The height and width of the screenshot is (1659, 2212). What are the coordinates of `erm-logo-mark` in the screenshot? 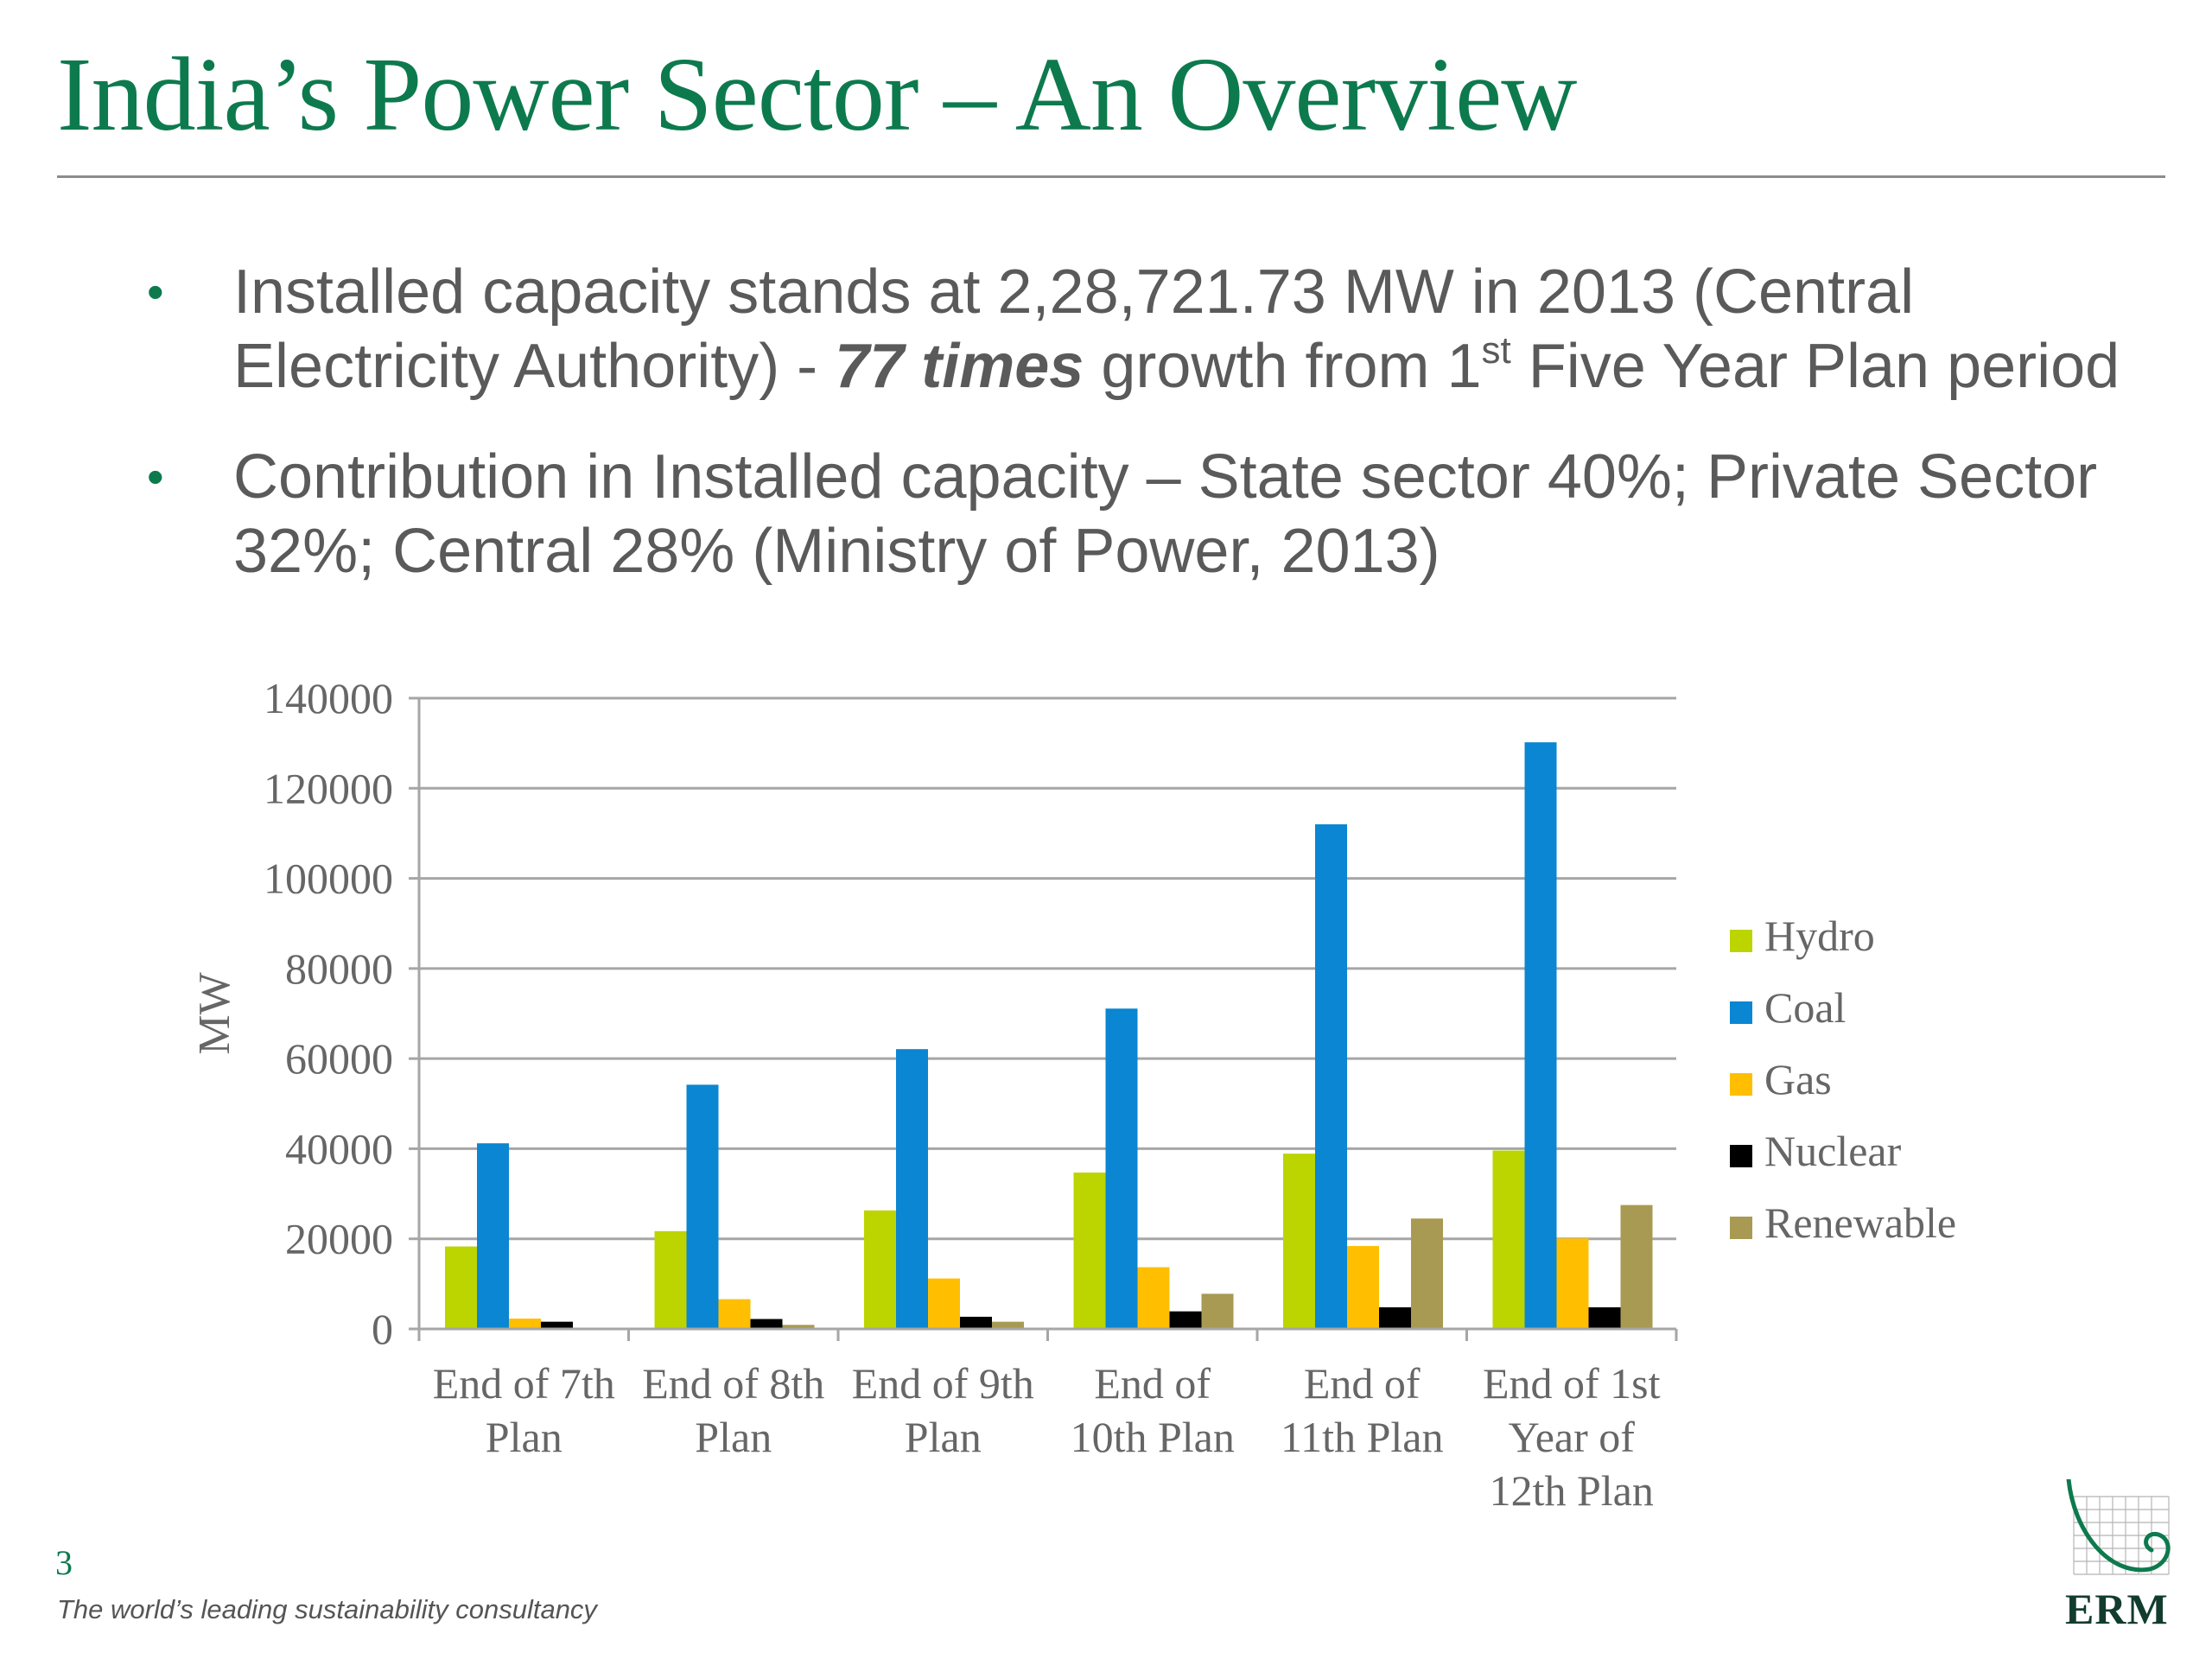 It's located at (2118, 1527).